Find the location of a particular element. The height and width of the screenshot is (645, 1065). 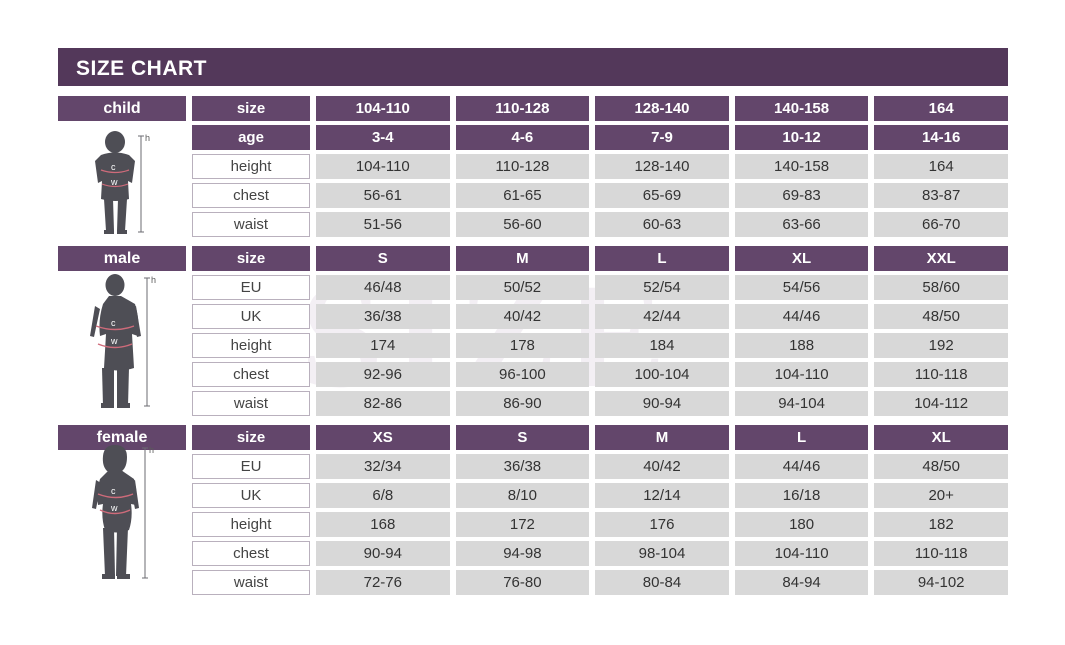

table-cell: 42/44 is located at coordinates (662, 316).